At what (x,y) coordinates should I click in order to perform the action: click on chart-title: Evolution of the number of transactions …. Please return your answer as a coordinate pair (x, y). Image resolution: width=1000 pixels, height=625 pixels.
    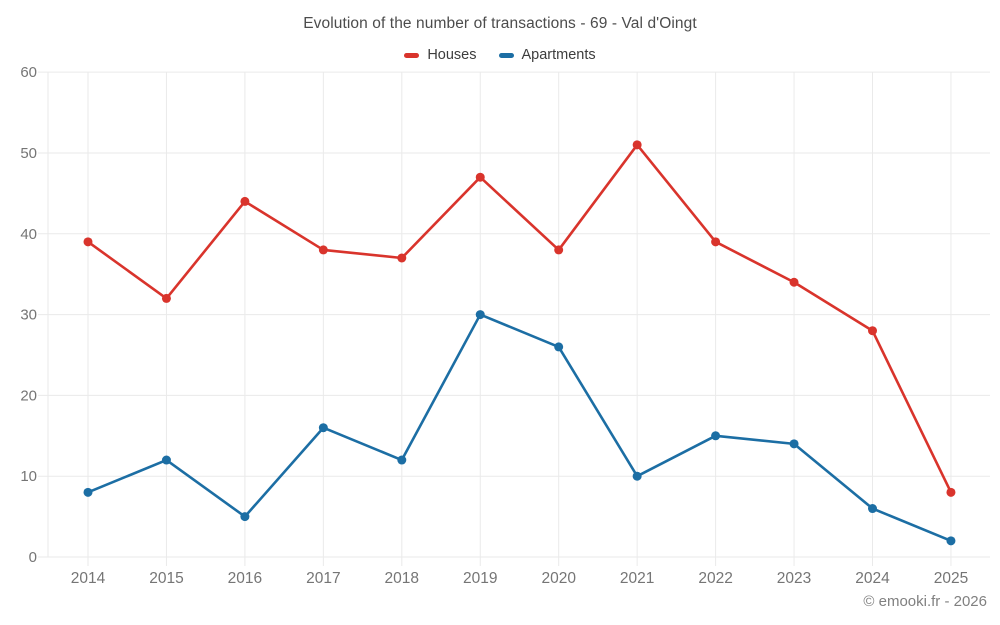
    Looking at the image, I should click on (500, 23).